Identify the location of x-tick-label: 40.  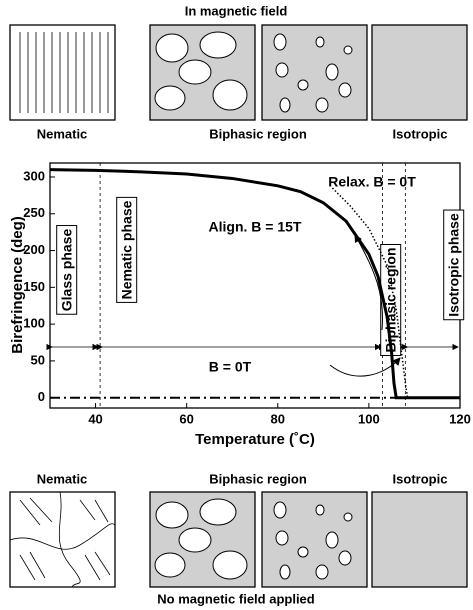
(95, 418).